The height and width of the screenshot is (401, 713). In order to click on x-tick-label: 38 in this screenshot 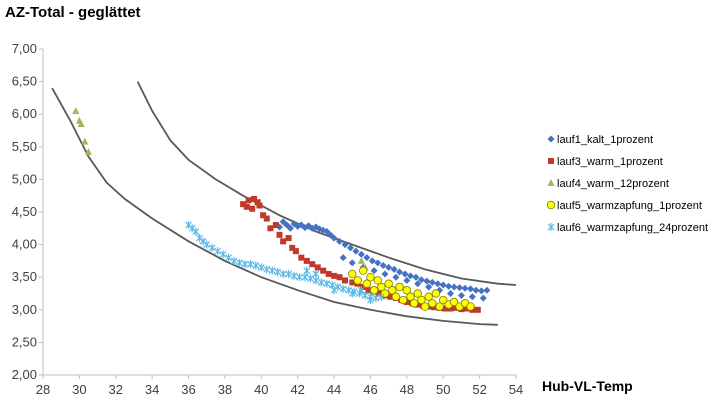, I will do `click(225, 389)`.